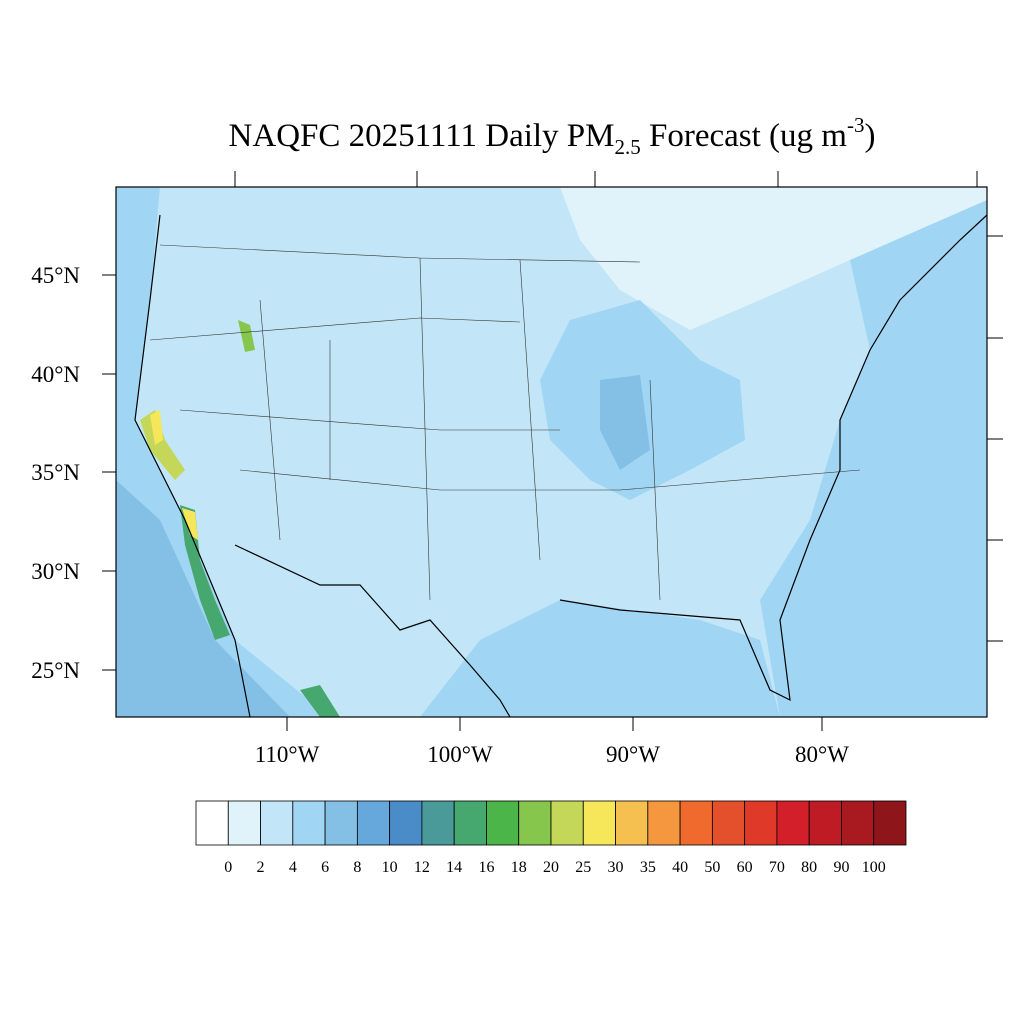 This screenshot has height=1024, width=1024. What do you see at coordinates (583, 867) in the screenshot?
I see `colorbar-label: 25` at bounding box center [583, 867].